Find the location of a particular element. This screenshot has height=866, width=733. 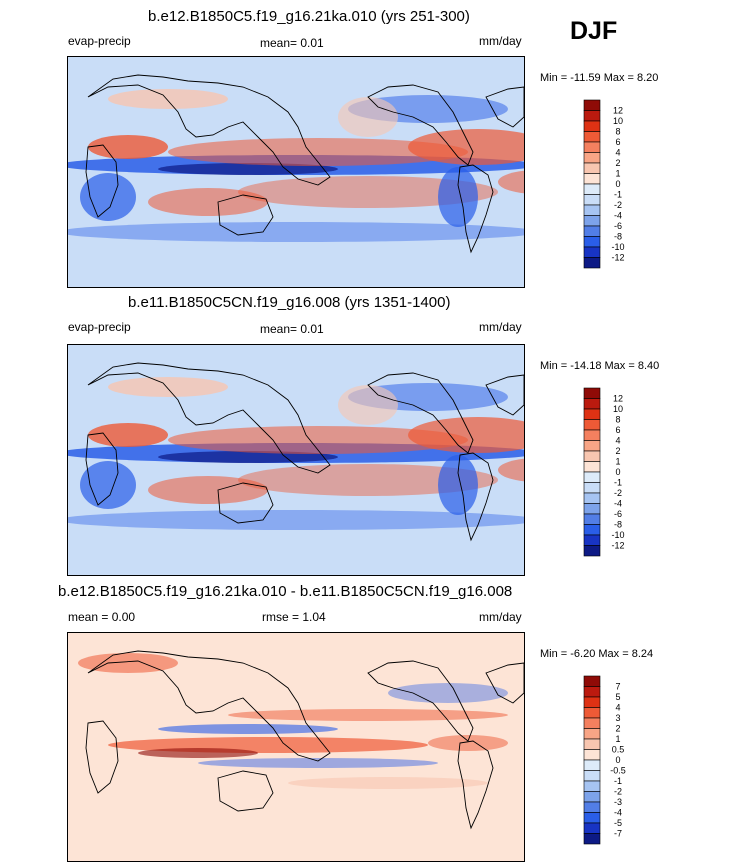

panel2-variable: evap-precip is located at coordinates (99, 327).